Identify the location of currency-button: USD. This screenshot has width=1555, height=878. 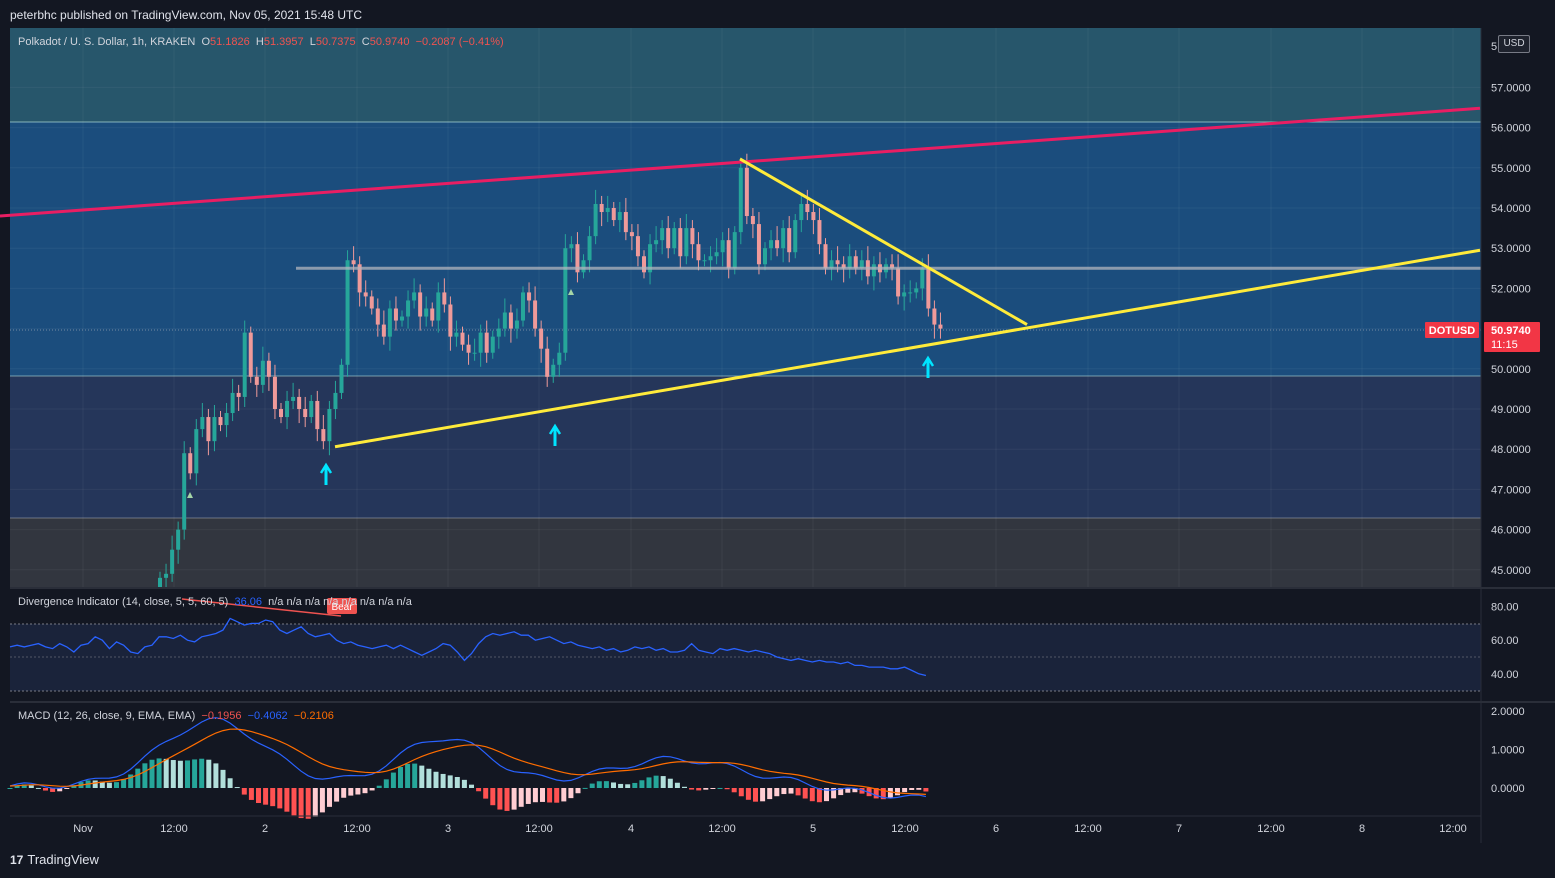
(1514, 44).